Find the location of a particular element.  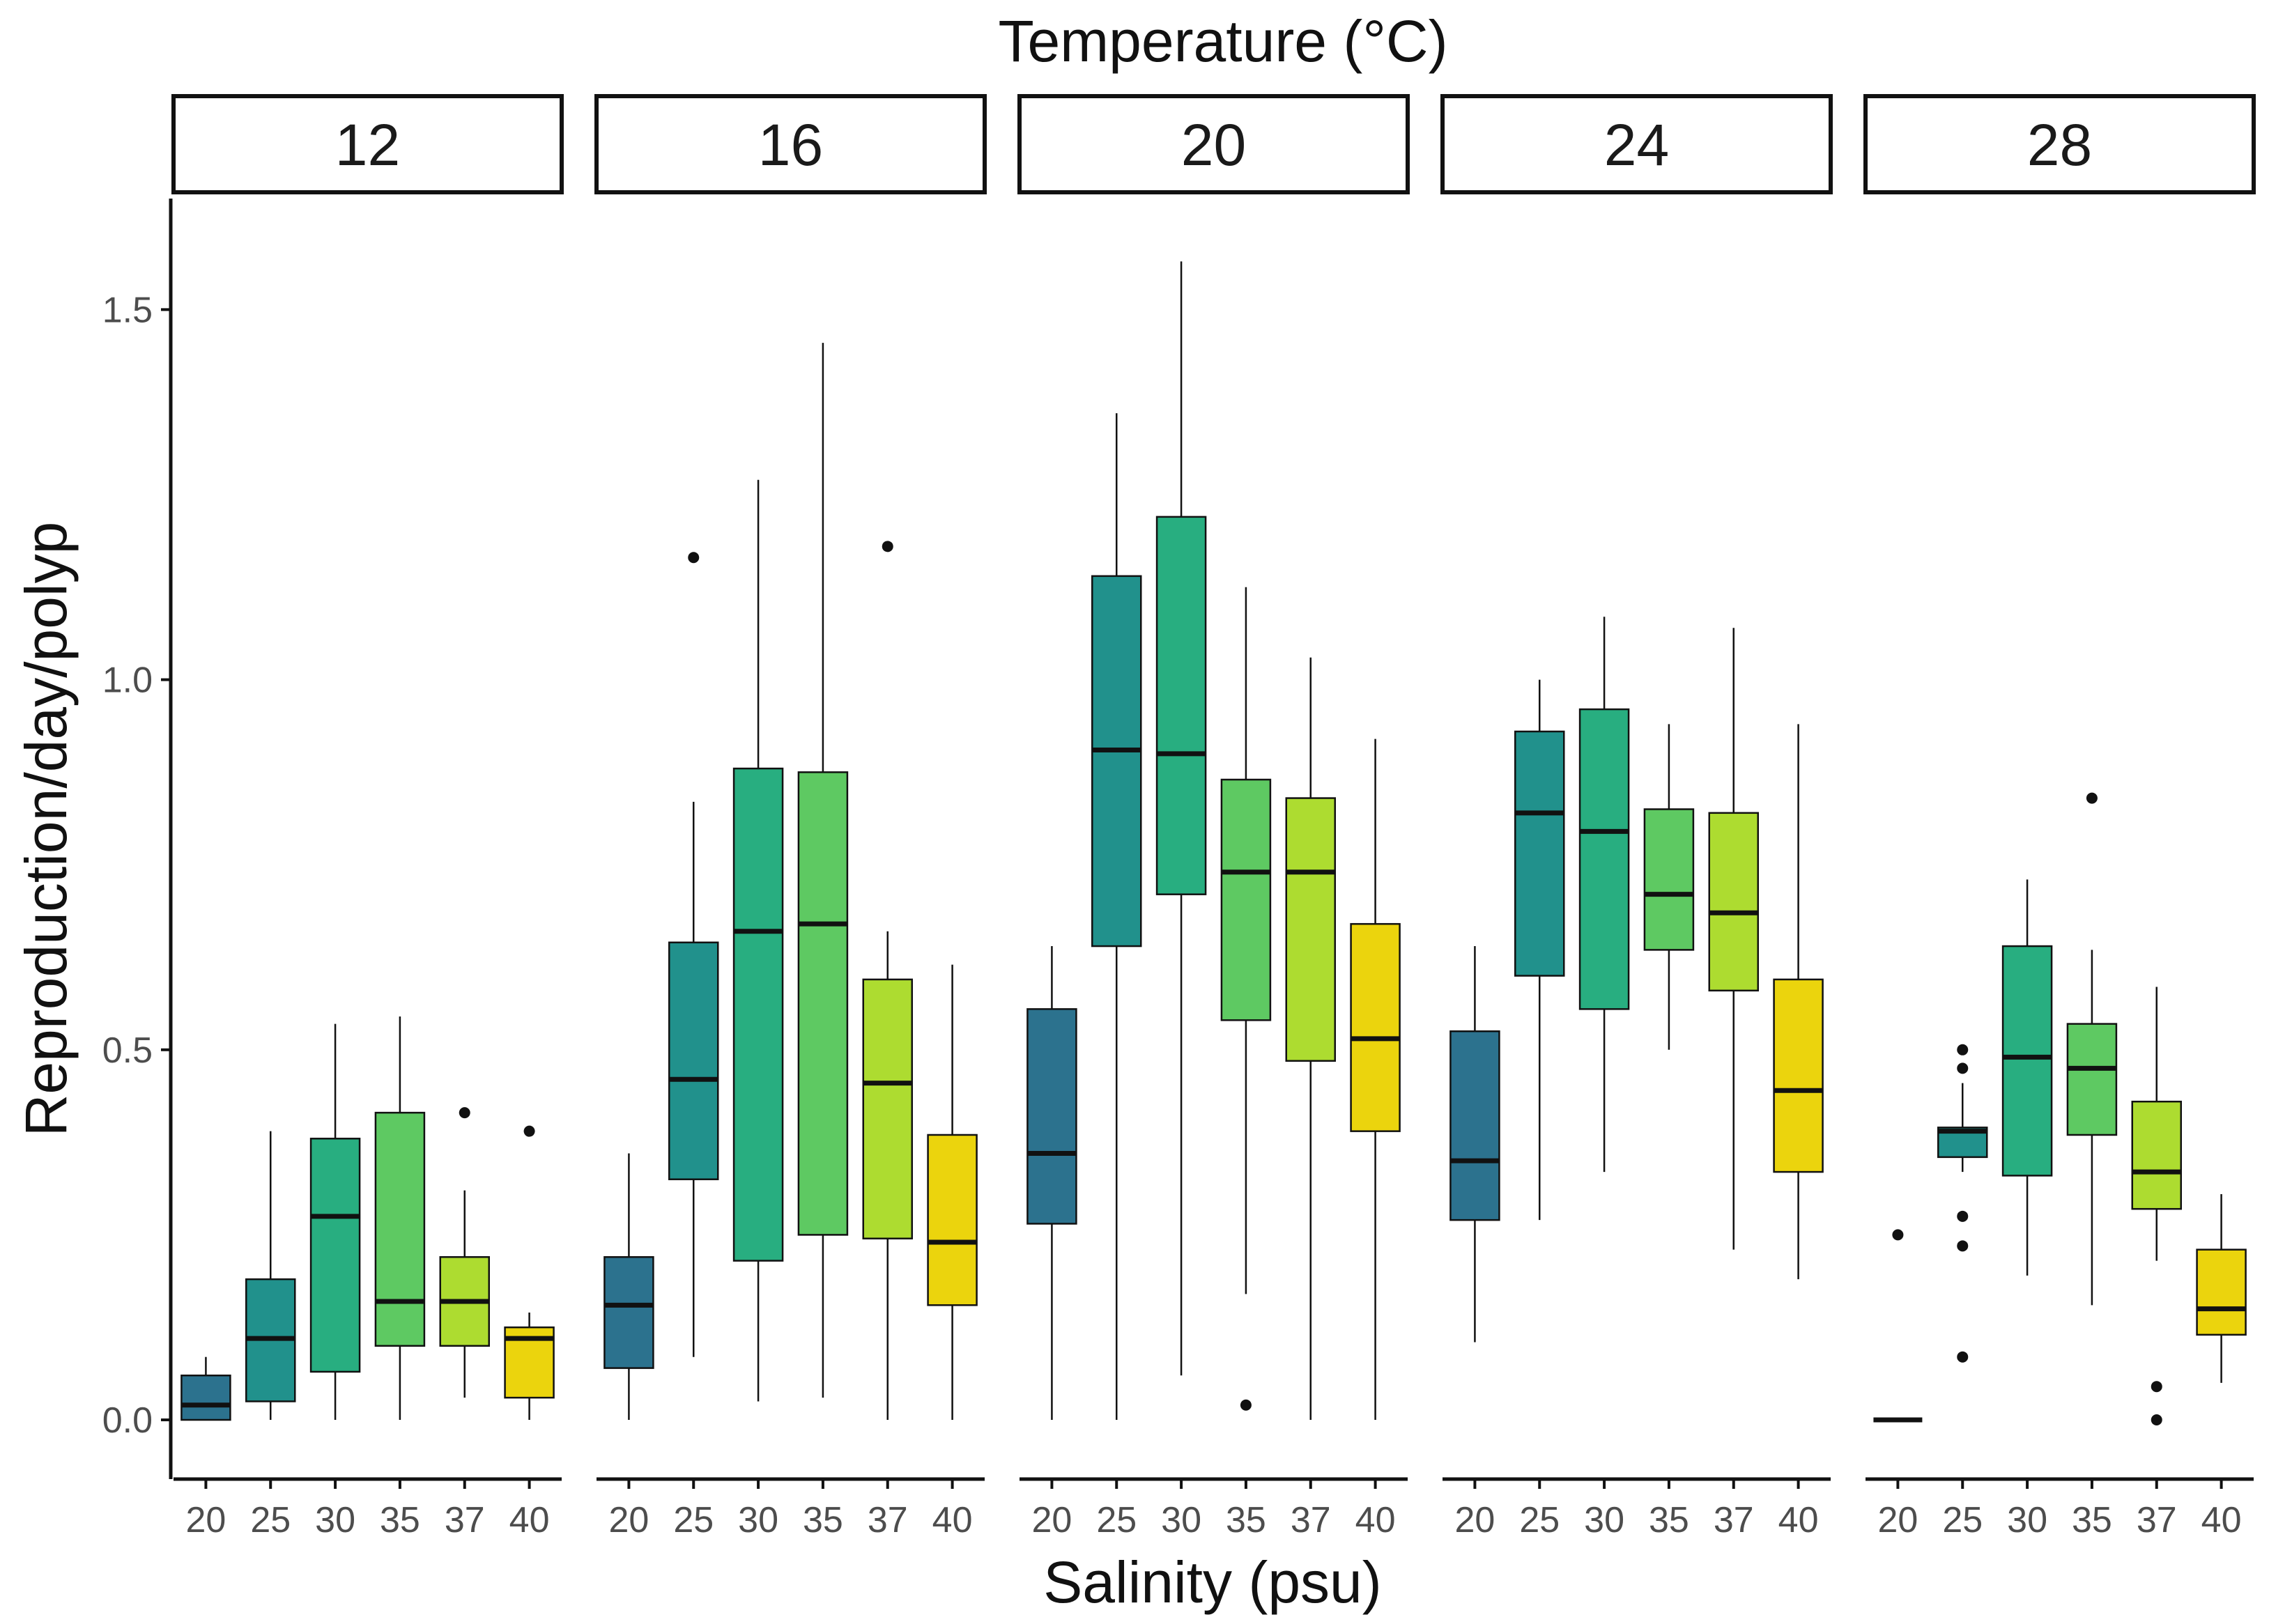

facet-strip-label: 16 is located at coordinates (790, 145).